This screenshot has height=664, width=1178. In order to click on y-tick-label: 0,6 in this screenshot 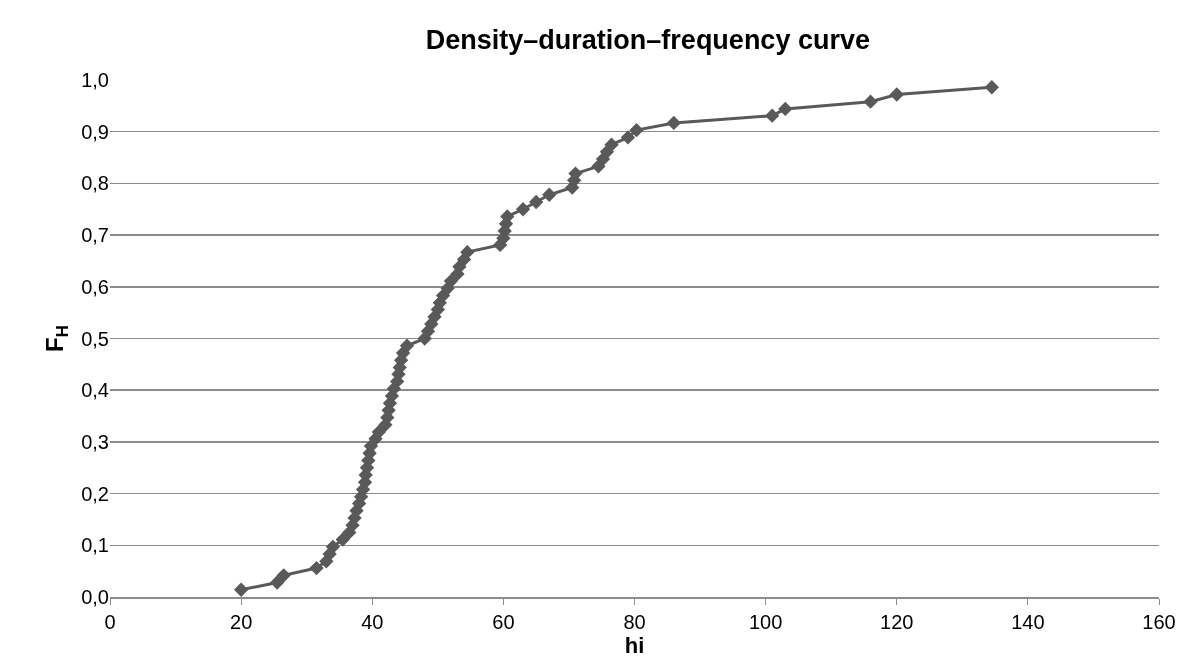, I will do `click(95, 286)`.